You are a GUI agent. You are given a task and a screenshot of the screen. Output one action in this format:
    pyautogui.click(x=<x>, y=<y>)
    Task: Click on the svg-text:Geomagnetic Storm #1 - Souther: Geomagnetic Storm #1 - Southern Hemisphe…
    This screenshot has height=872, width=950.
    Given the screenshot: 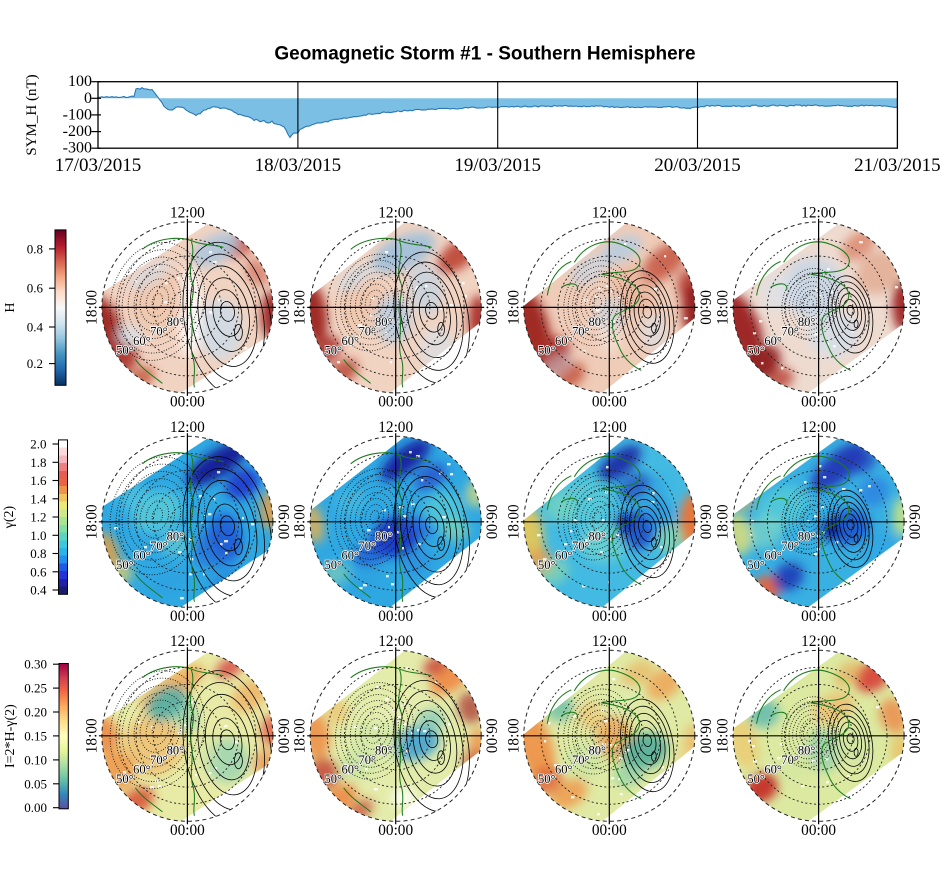 What is the action you would take?
    pyautogui.click(x=484, y=54)
    